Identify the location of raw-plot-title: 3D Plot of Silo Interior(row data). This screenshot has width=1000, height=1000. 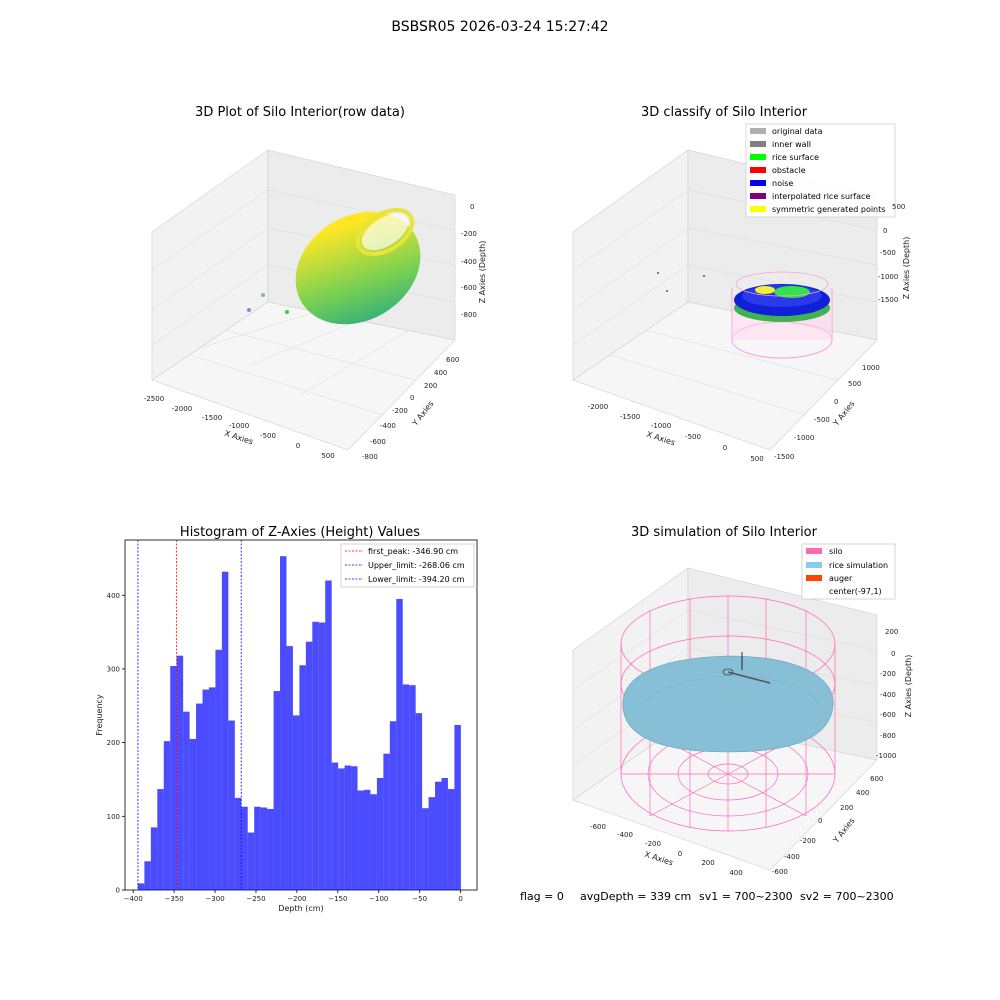
(300, 112).